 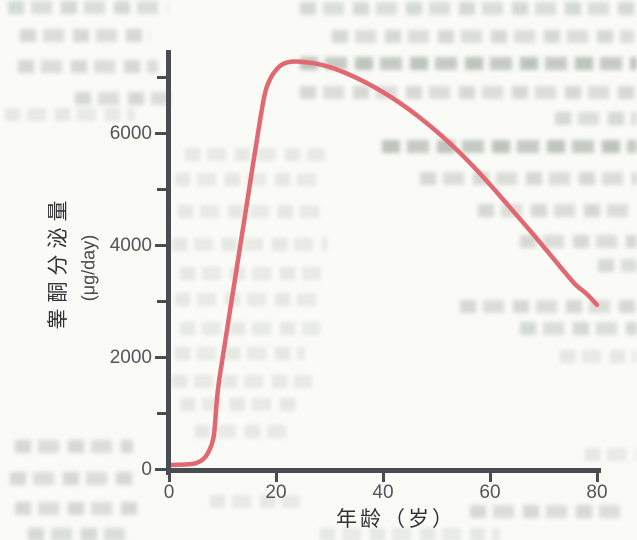 What do you see at coordinates (597, 492) in the screenshot?
I see `x-axis-tick-label: 80` at bounding box center [597, 492].